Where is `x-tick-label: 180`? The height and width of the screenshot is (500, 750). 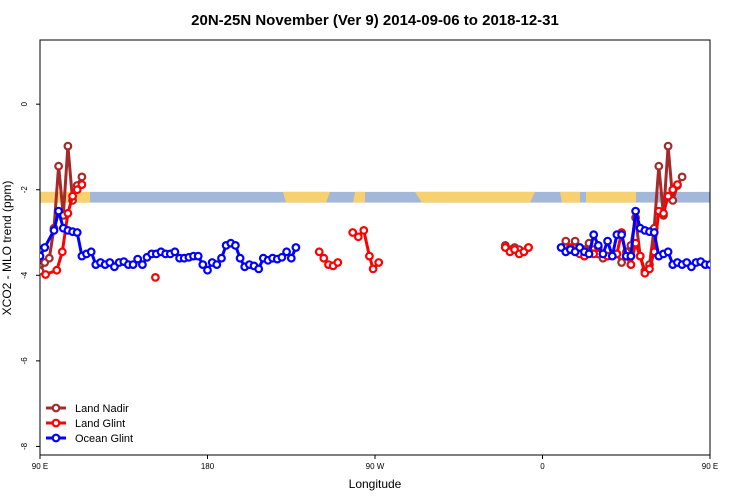 x-tick-label: 180 is located at coordinates (208, 466).